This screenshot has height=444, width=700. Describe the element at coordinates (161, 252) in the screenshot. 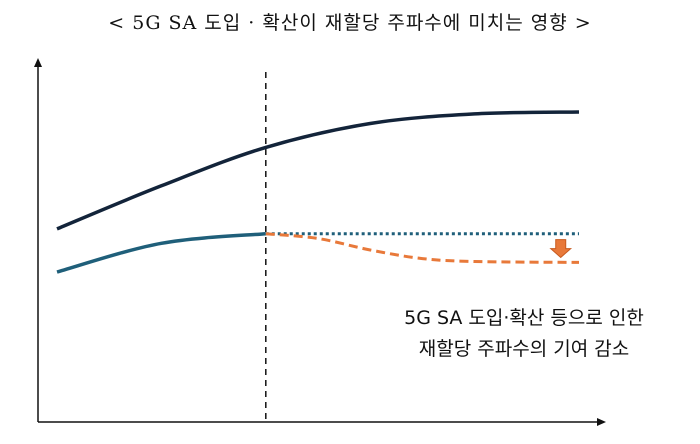

I see `series-line-lower` at that location.